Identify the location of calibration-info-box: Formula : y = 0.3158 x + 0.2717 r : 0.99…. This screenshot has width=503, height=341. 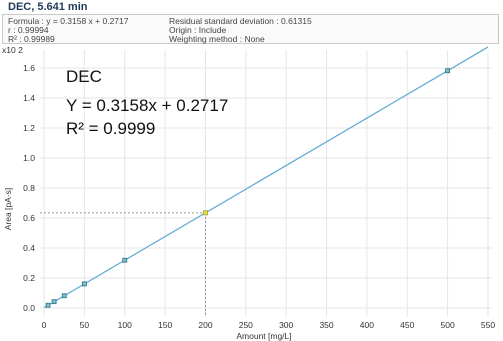
(250, 29).